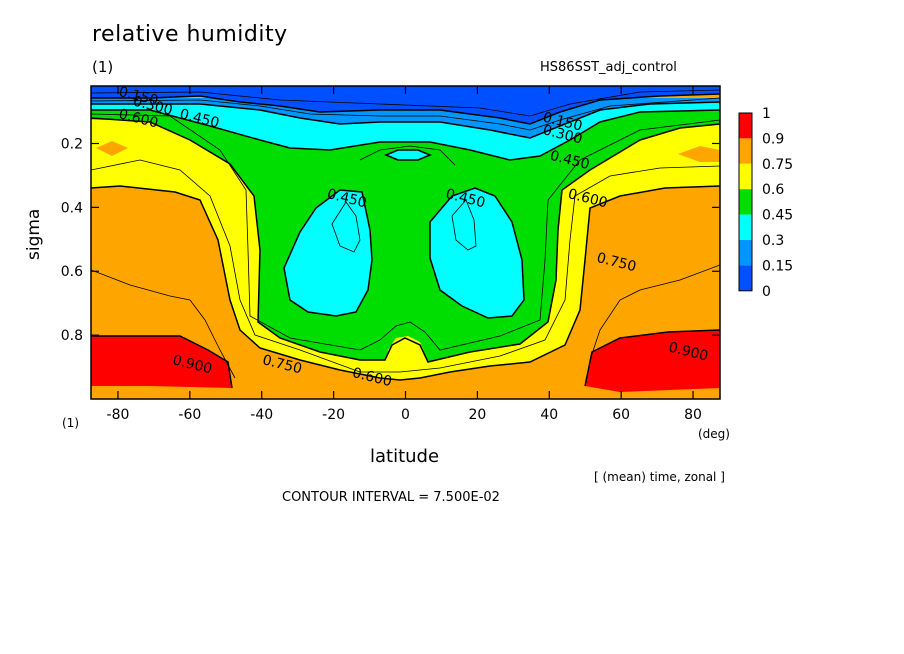 This screenshot has height=654, width=904. Describe the element at coordinates (652, 358) in the screenshot. I see `contour-line-090-north` at that location.